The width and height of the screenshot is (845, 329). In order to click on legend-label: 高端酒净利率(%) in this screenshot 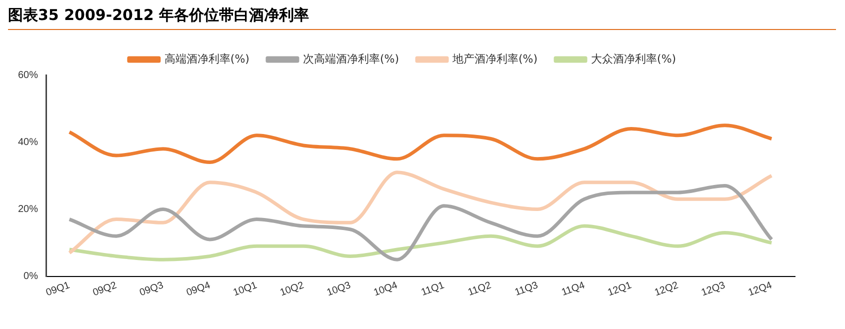, I will do `click(207, 59)`.